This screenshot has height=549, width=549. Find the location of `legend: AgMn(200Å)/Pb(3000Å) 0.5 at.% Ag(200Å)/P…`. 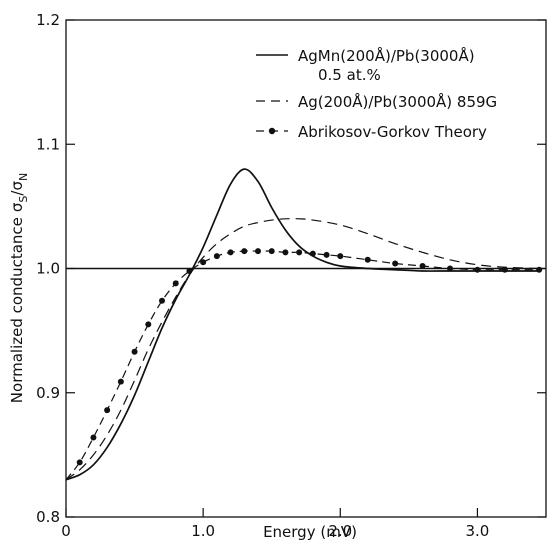

legend: AgMn(200Å)/Pb(3000Å) 0.5 at.% Ag(200Å)/P… is located at coordinates (376, 93).